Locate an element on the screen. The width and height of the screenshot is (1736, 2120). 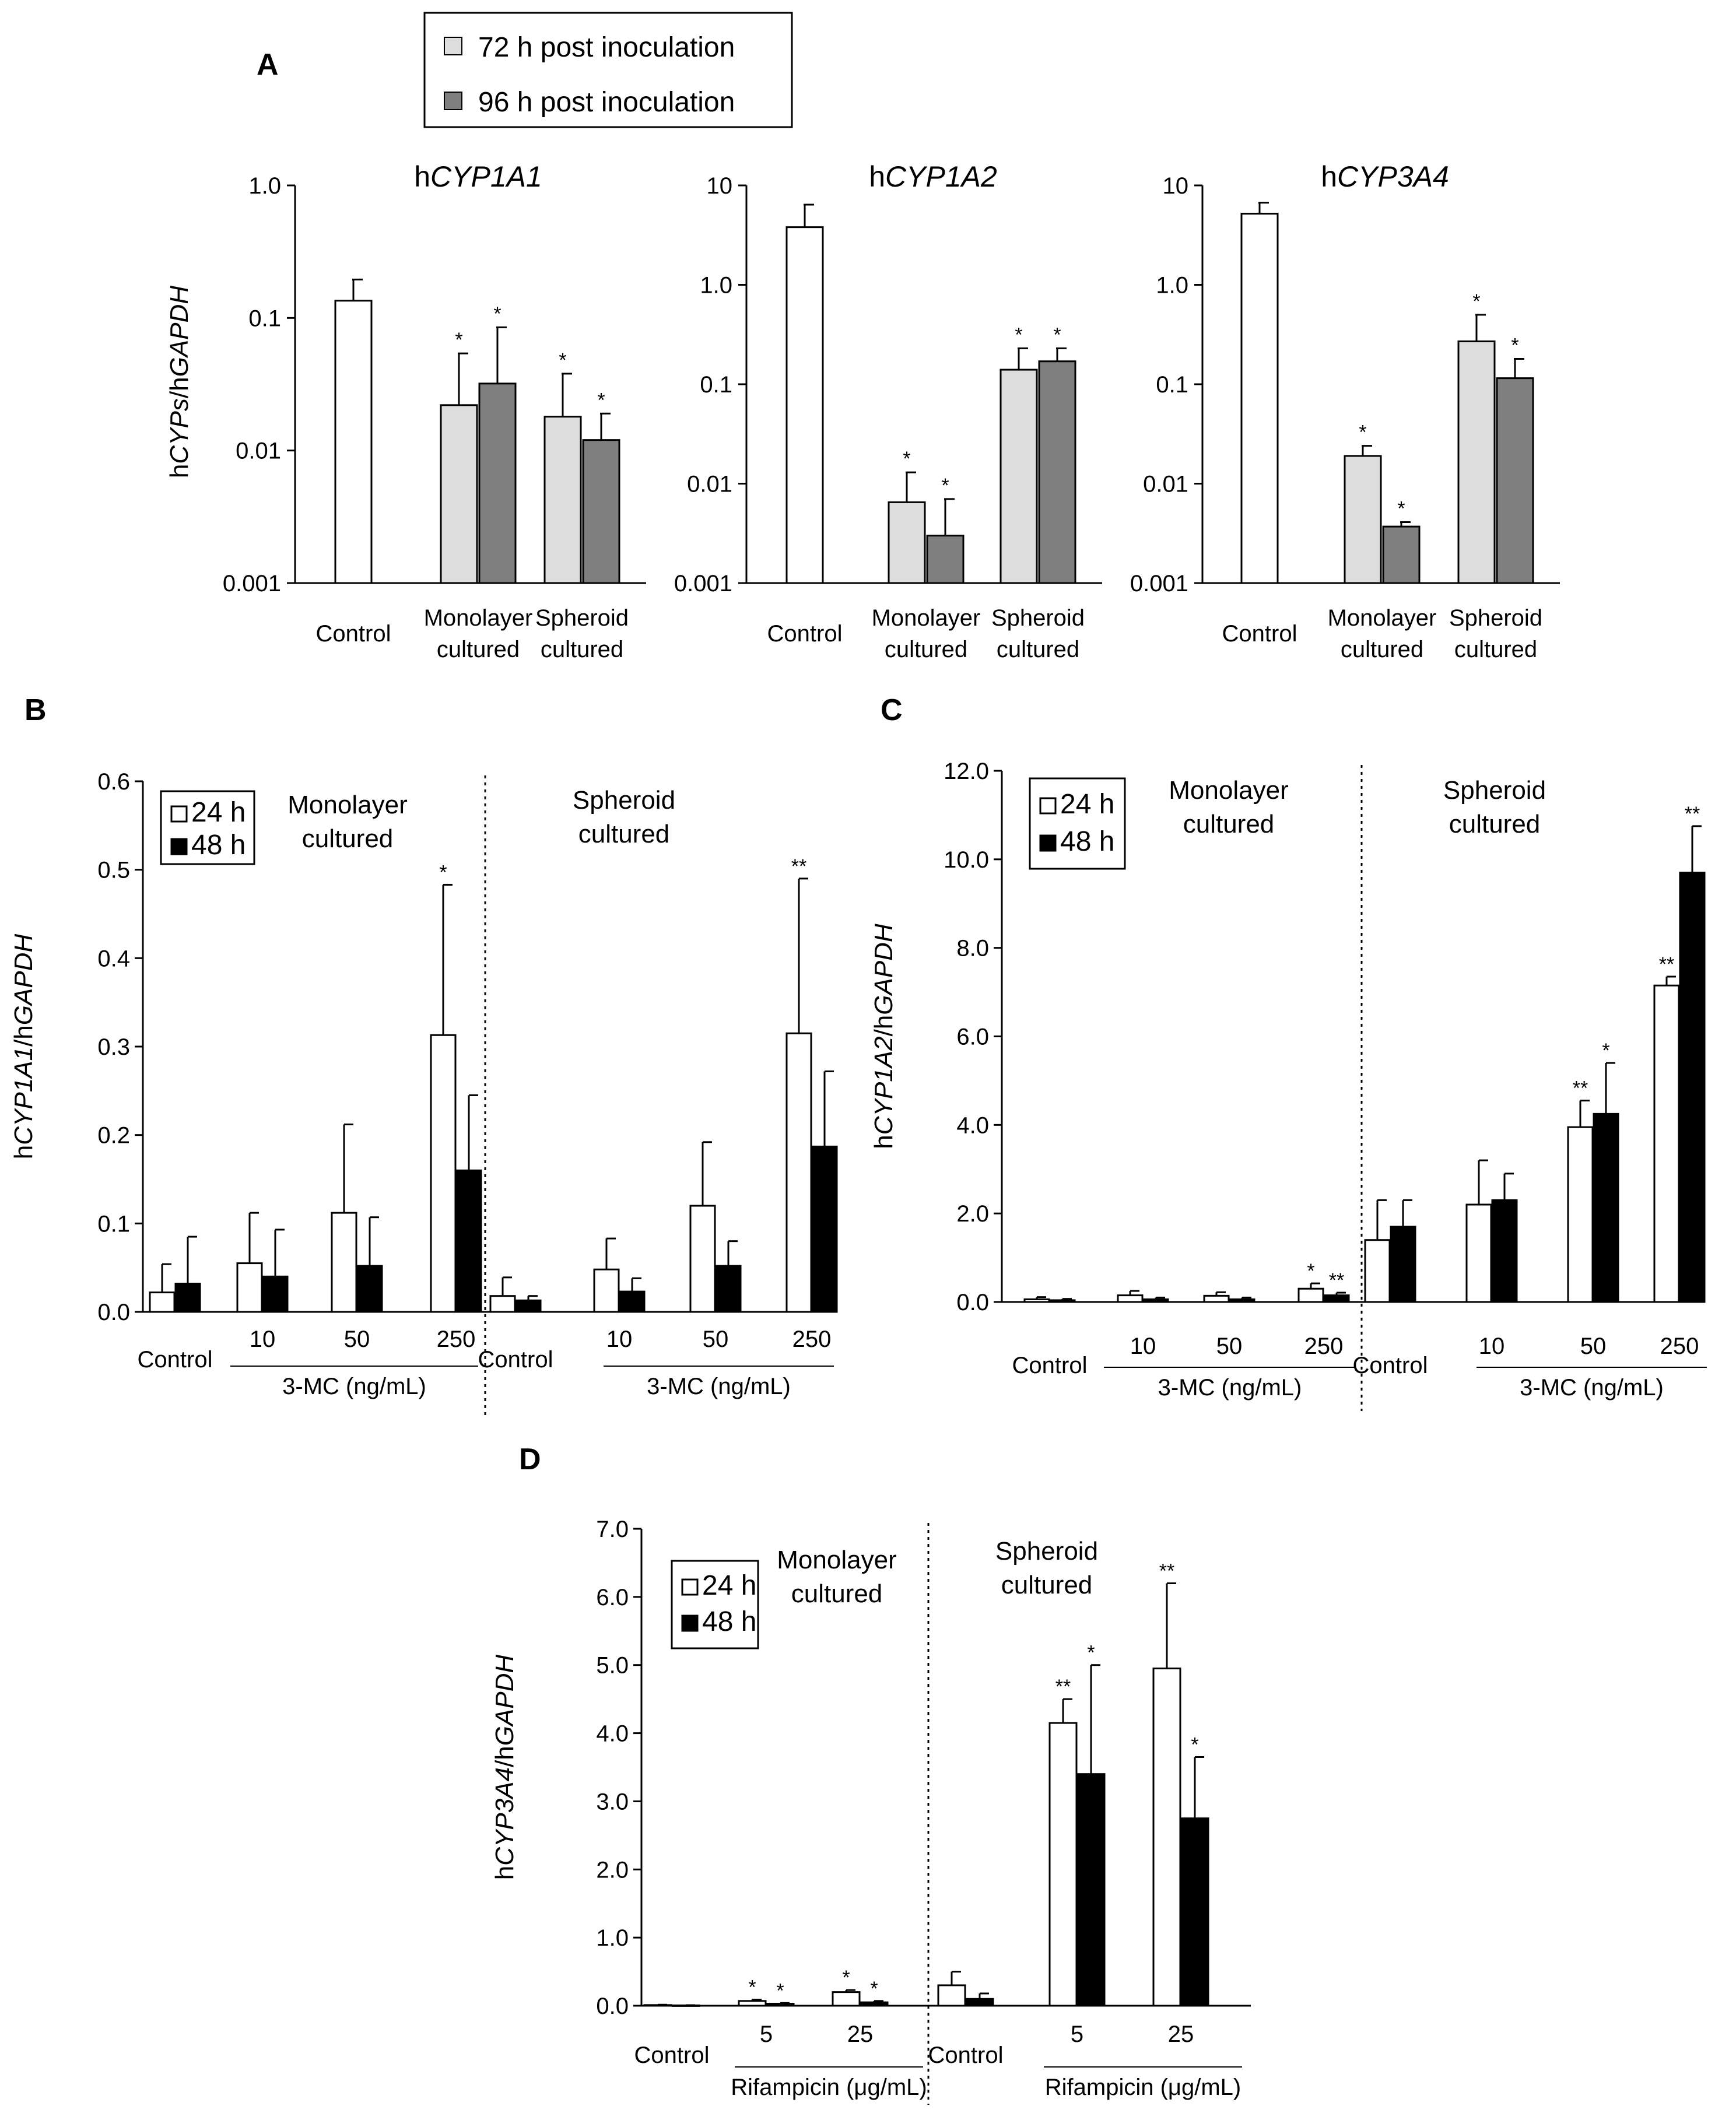
section-label: Spheroid is located at coordinates (1046, 1551).